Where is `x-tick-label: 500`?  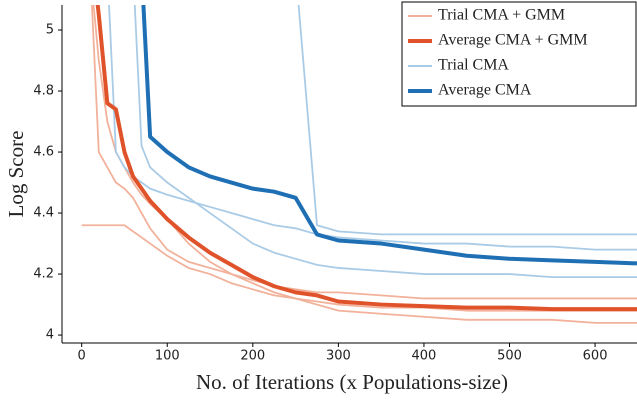 x-tick-label: 500 is located at coordinates (509, 356).